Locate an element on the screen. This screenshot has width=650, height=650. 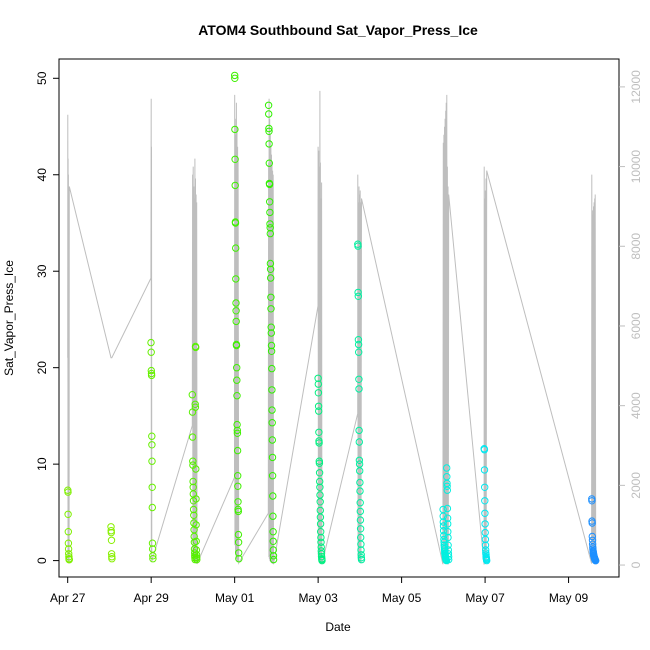
x-tick-label: May 07 is located at coordinates (485, 598).